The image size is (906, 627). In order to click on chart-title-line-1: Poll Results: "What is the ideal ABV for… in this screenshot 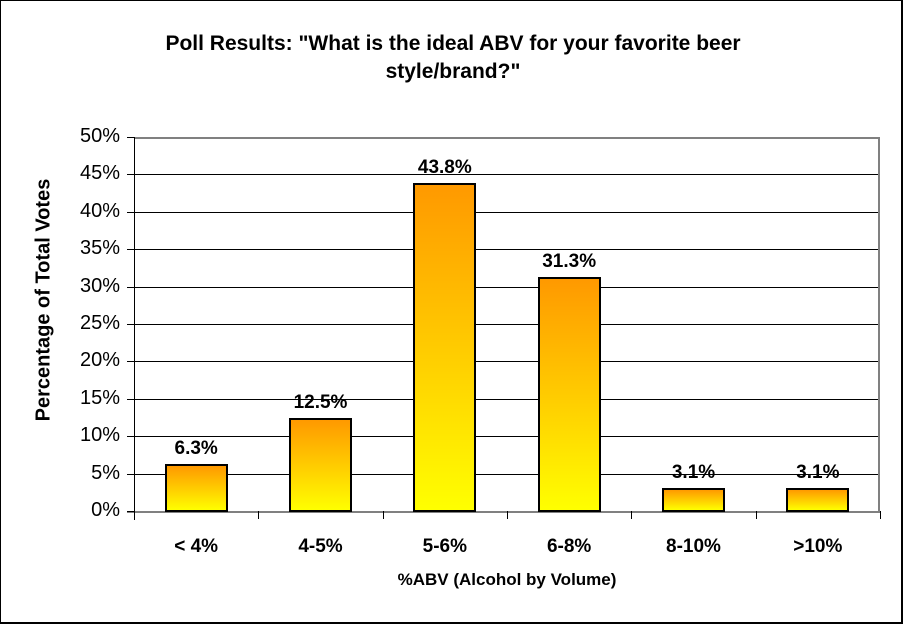, I will do `click(453, 43)`.